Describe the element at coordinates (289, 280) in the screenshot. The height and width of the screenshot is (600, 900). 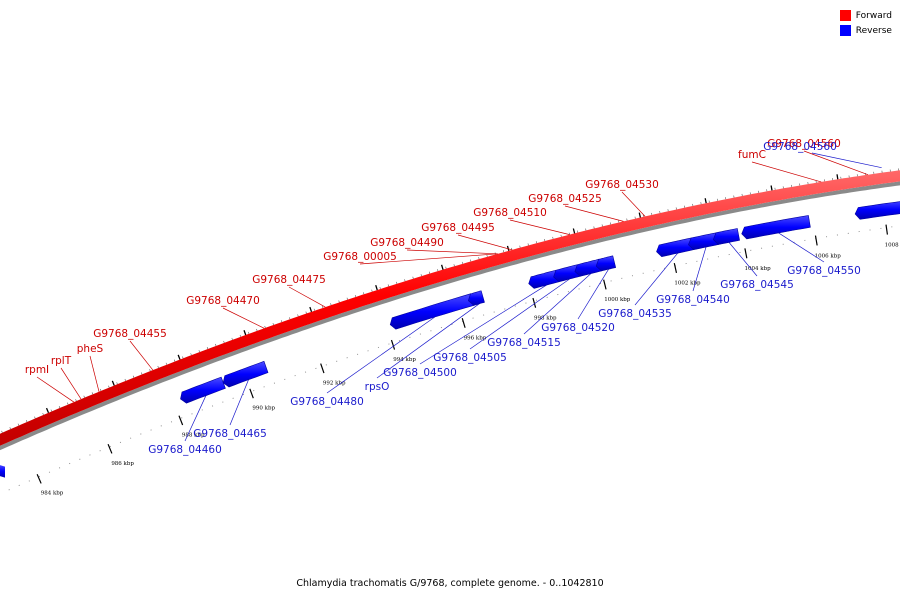
I see `forward-gene-label: G9768_04475` at that location.